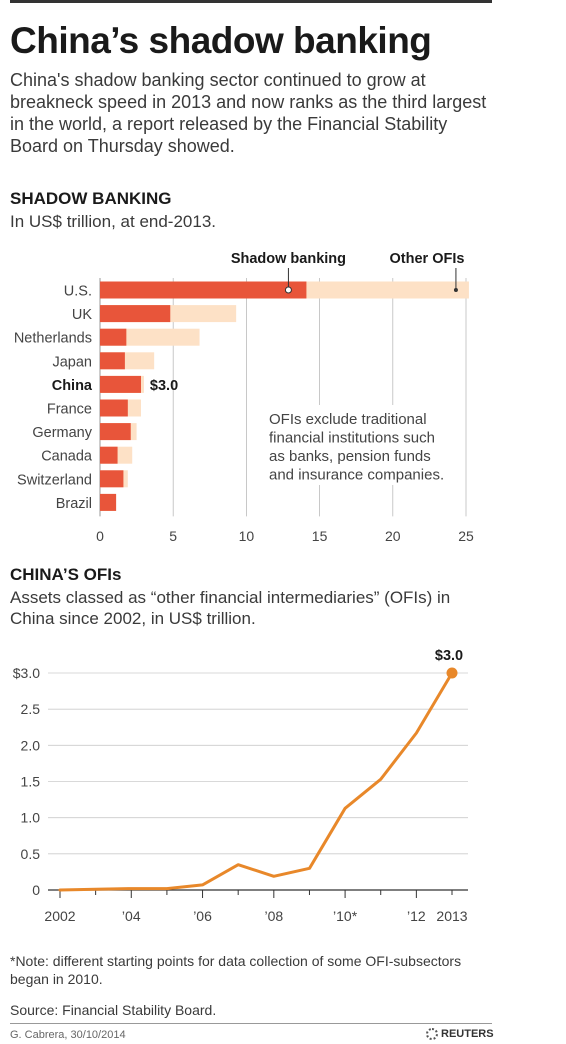  I want to click on bottom-rule, so click(251, 1023).